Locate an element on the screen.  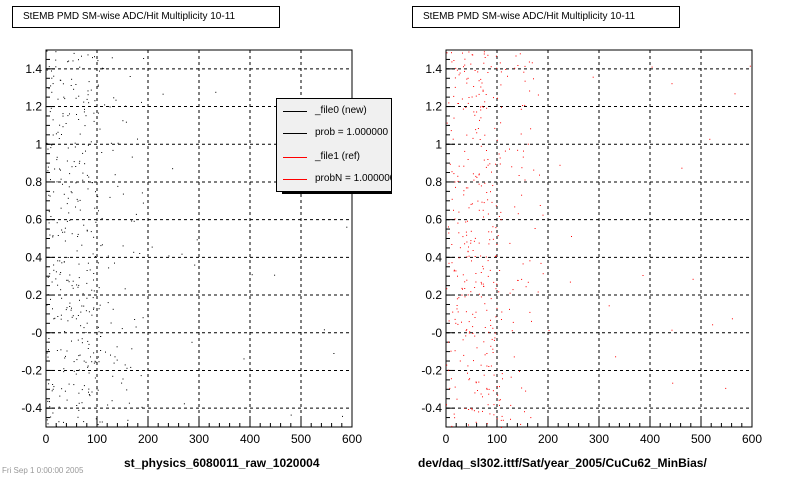
y-tick-label: 1.4 is located at coordinates (433, 69).